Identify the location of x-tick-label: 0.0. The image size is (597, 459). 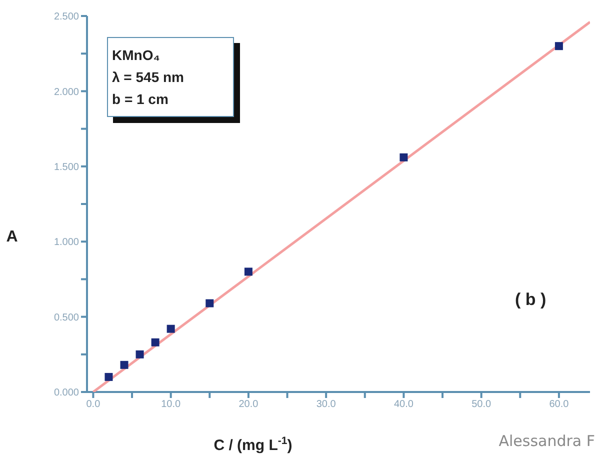
(93, 404).